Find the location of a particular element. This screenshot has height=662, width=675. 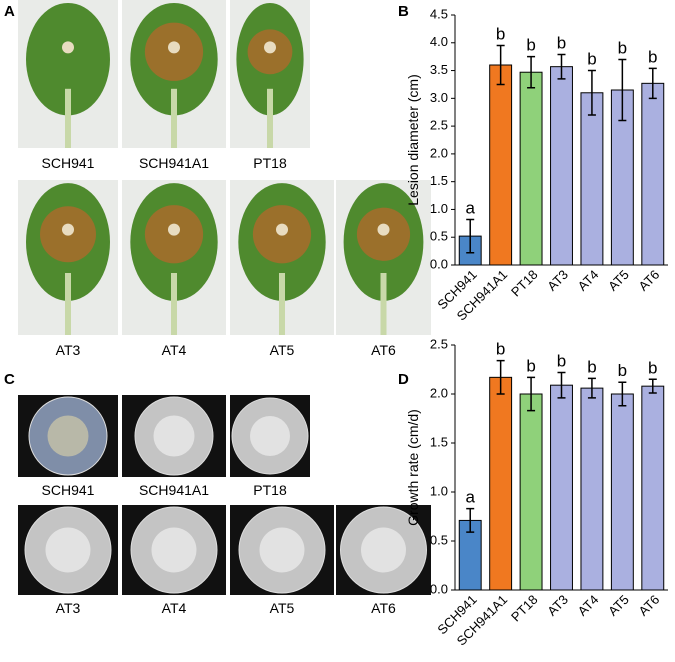

y-axis-title: Growth rate (cm/d) is located at coordinates (413, 467).